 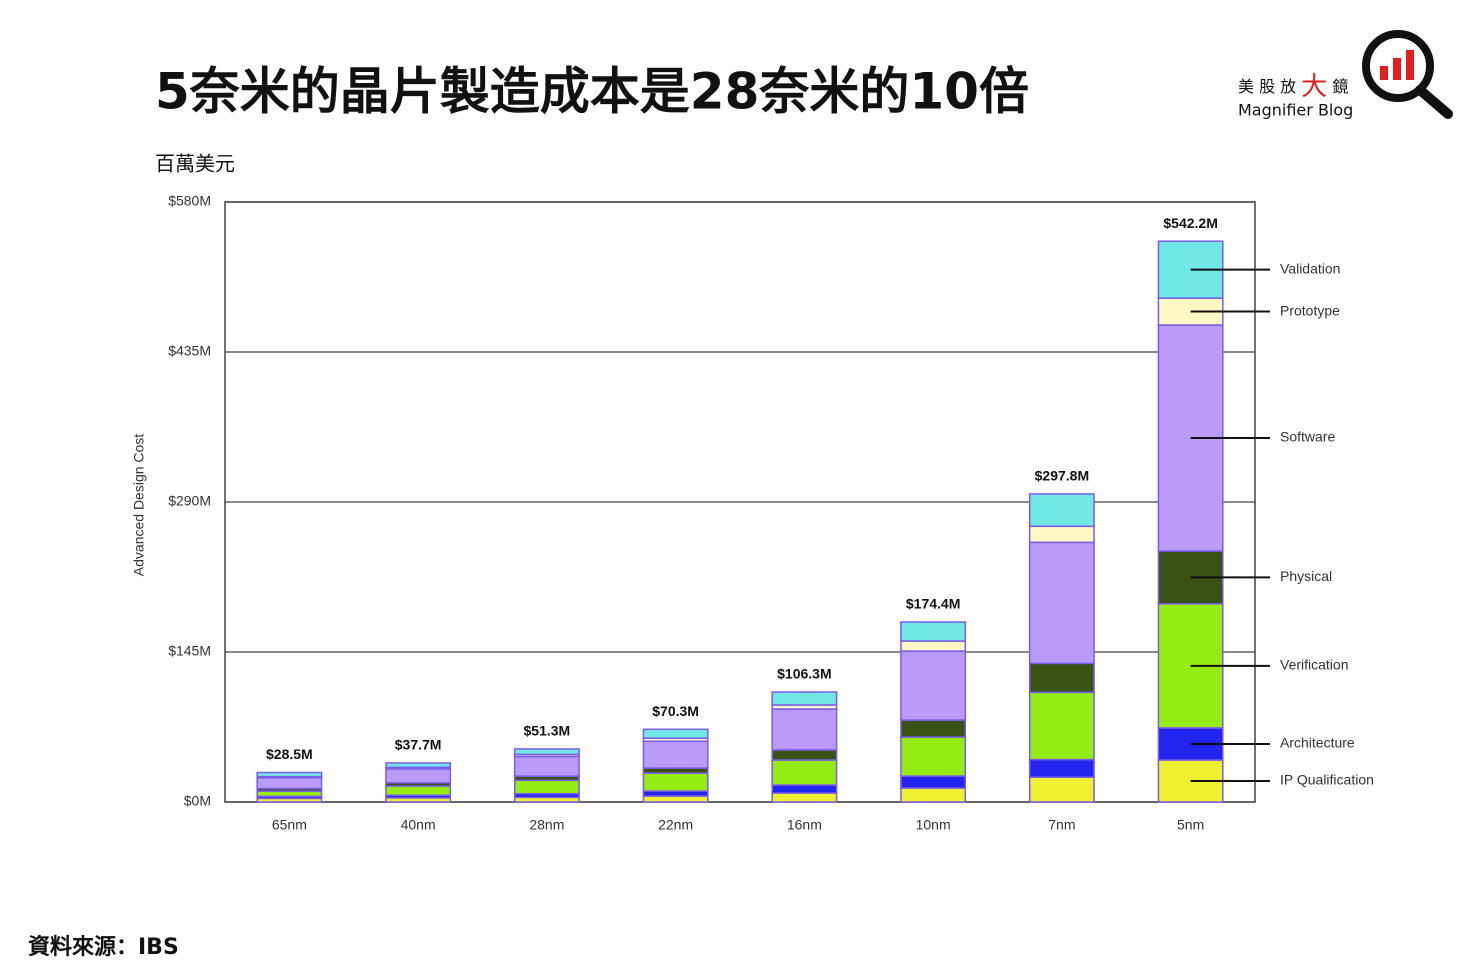 I want to click on x-tick-label: 7nm, so click(x=1061, y=825).